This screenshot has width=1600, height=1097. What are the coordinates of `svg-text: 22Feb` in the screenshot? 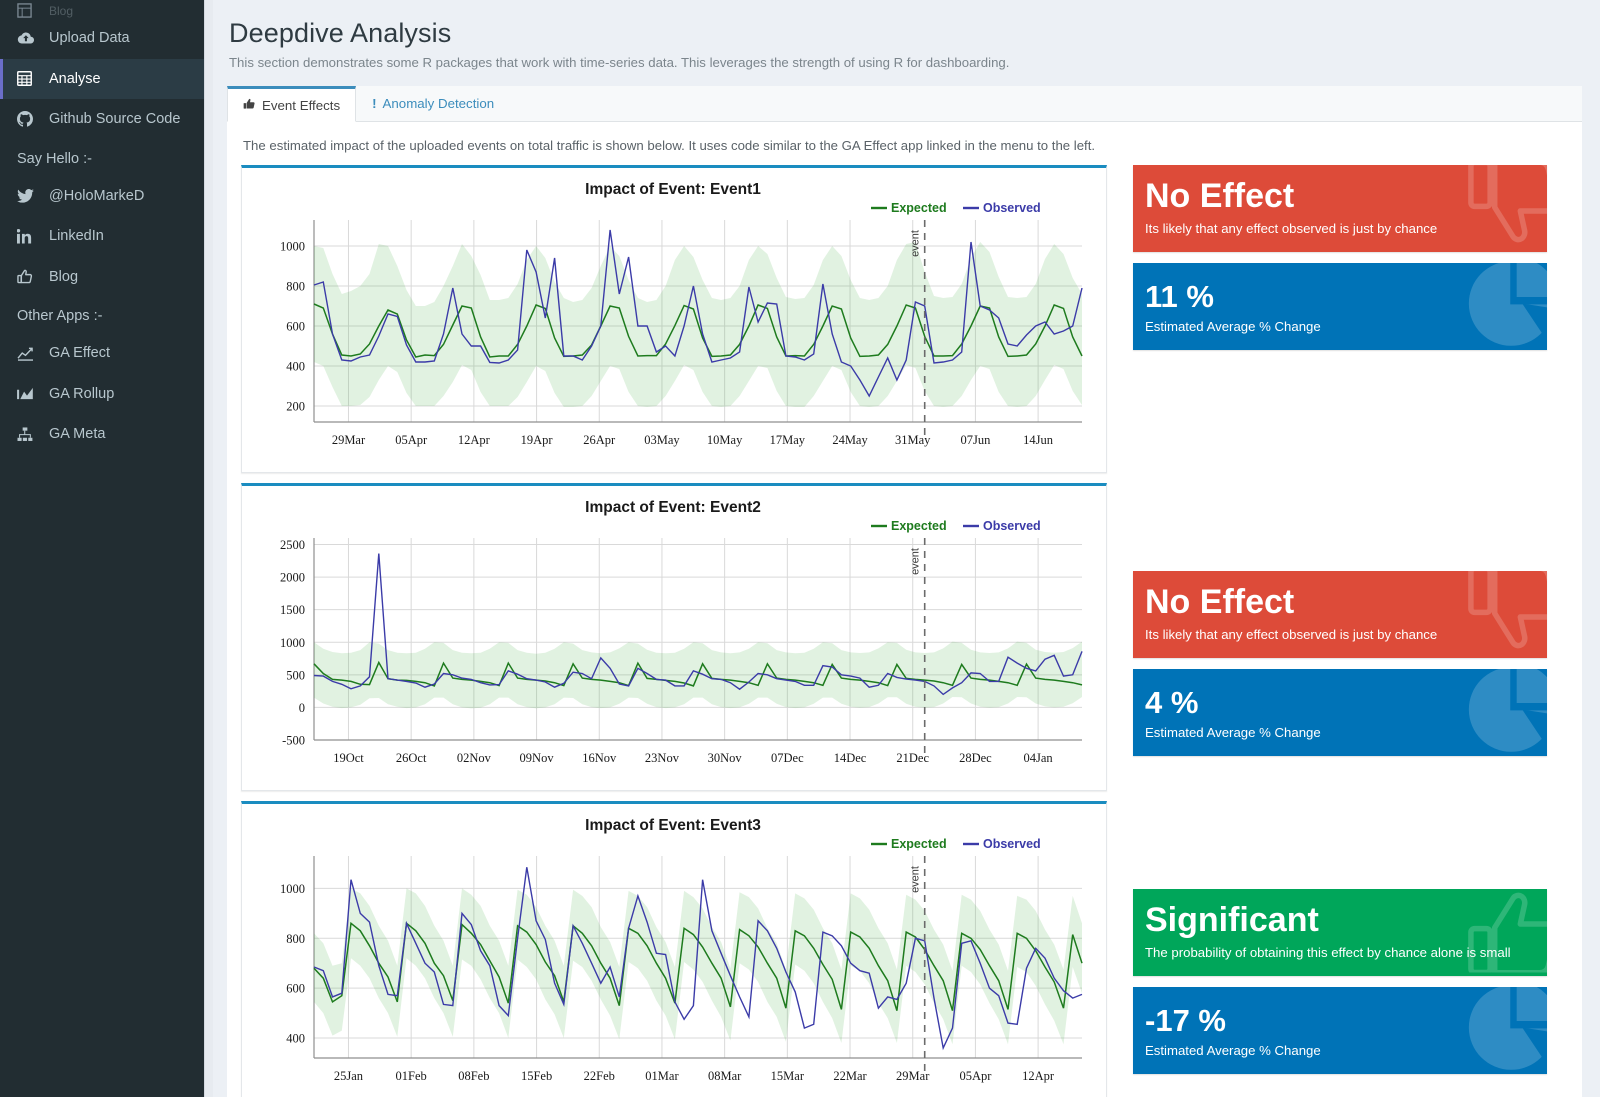 It's located at (599, 1076).